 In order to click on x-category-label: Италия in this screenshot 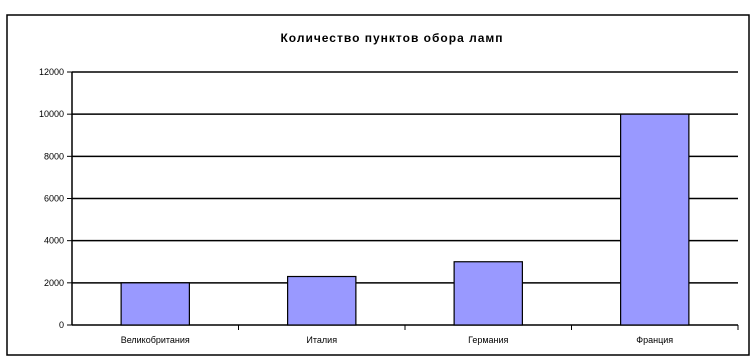, I will do `click(321, 340)`.